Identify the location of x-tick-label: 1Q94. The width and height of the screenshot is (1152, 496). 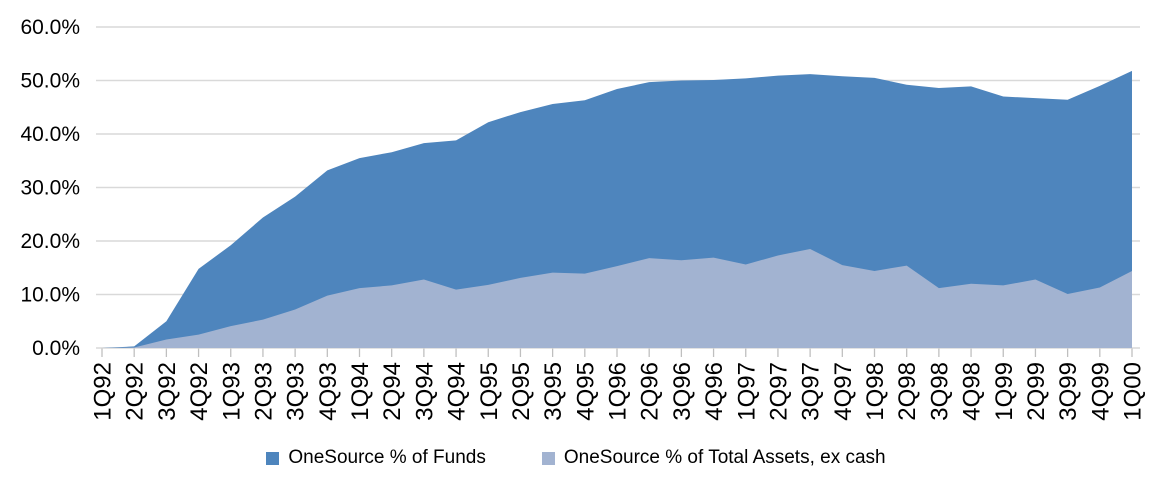
(360, 391).